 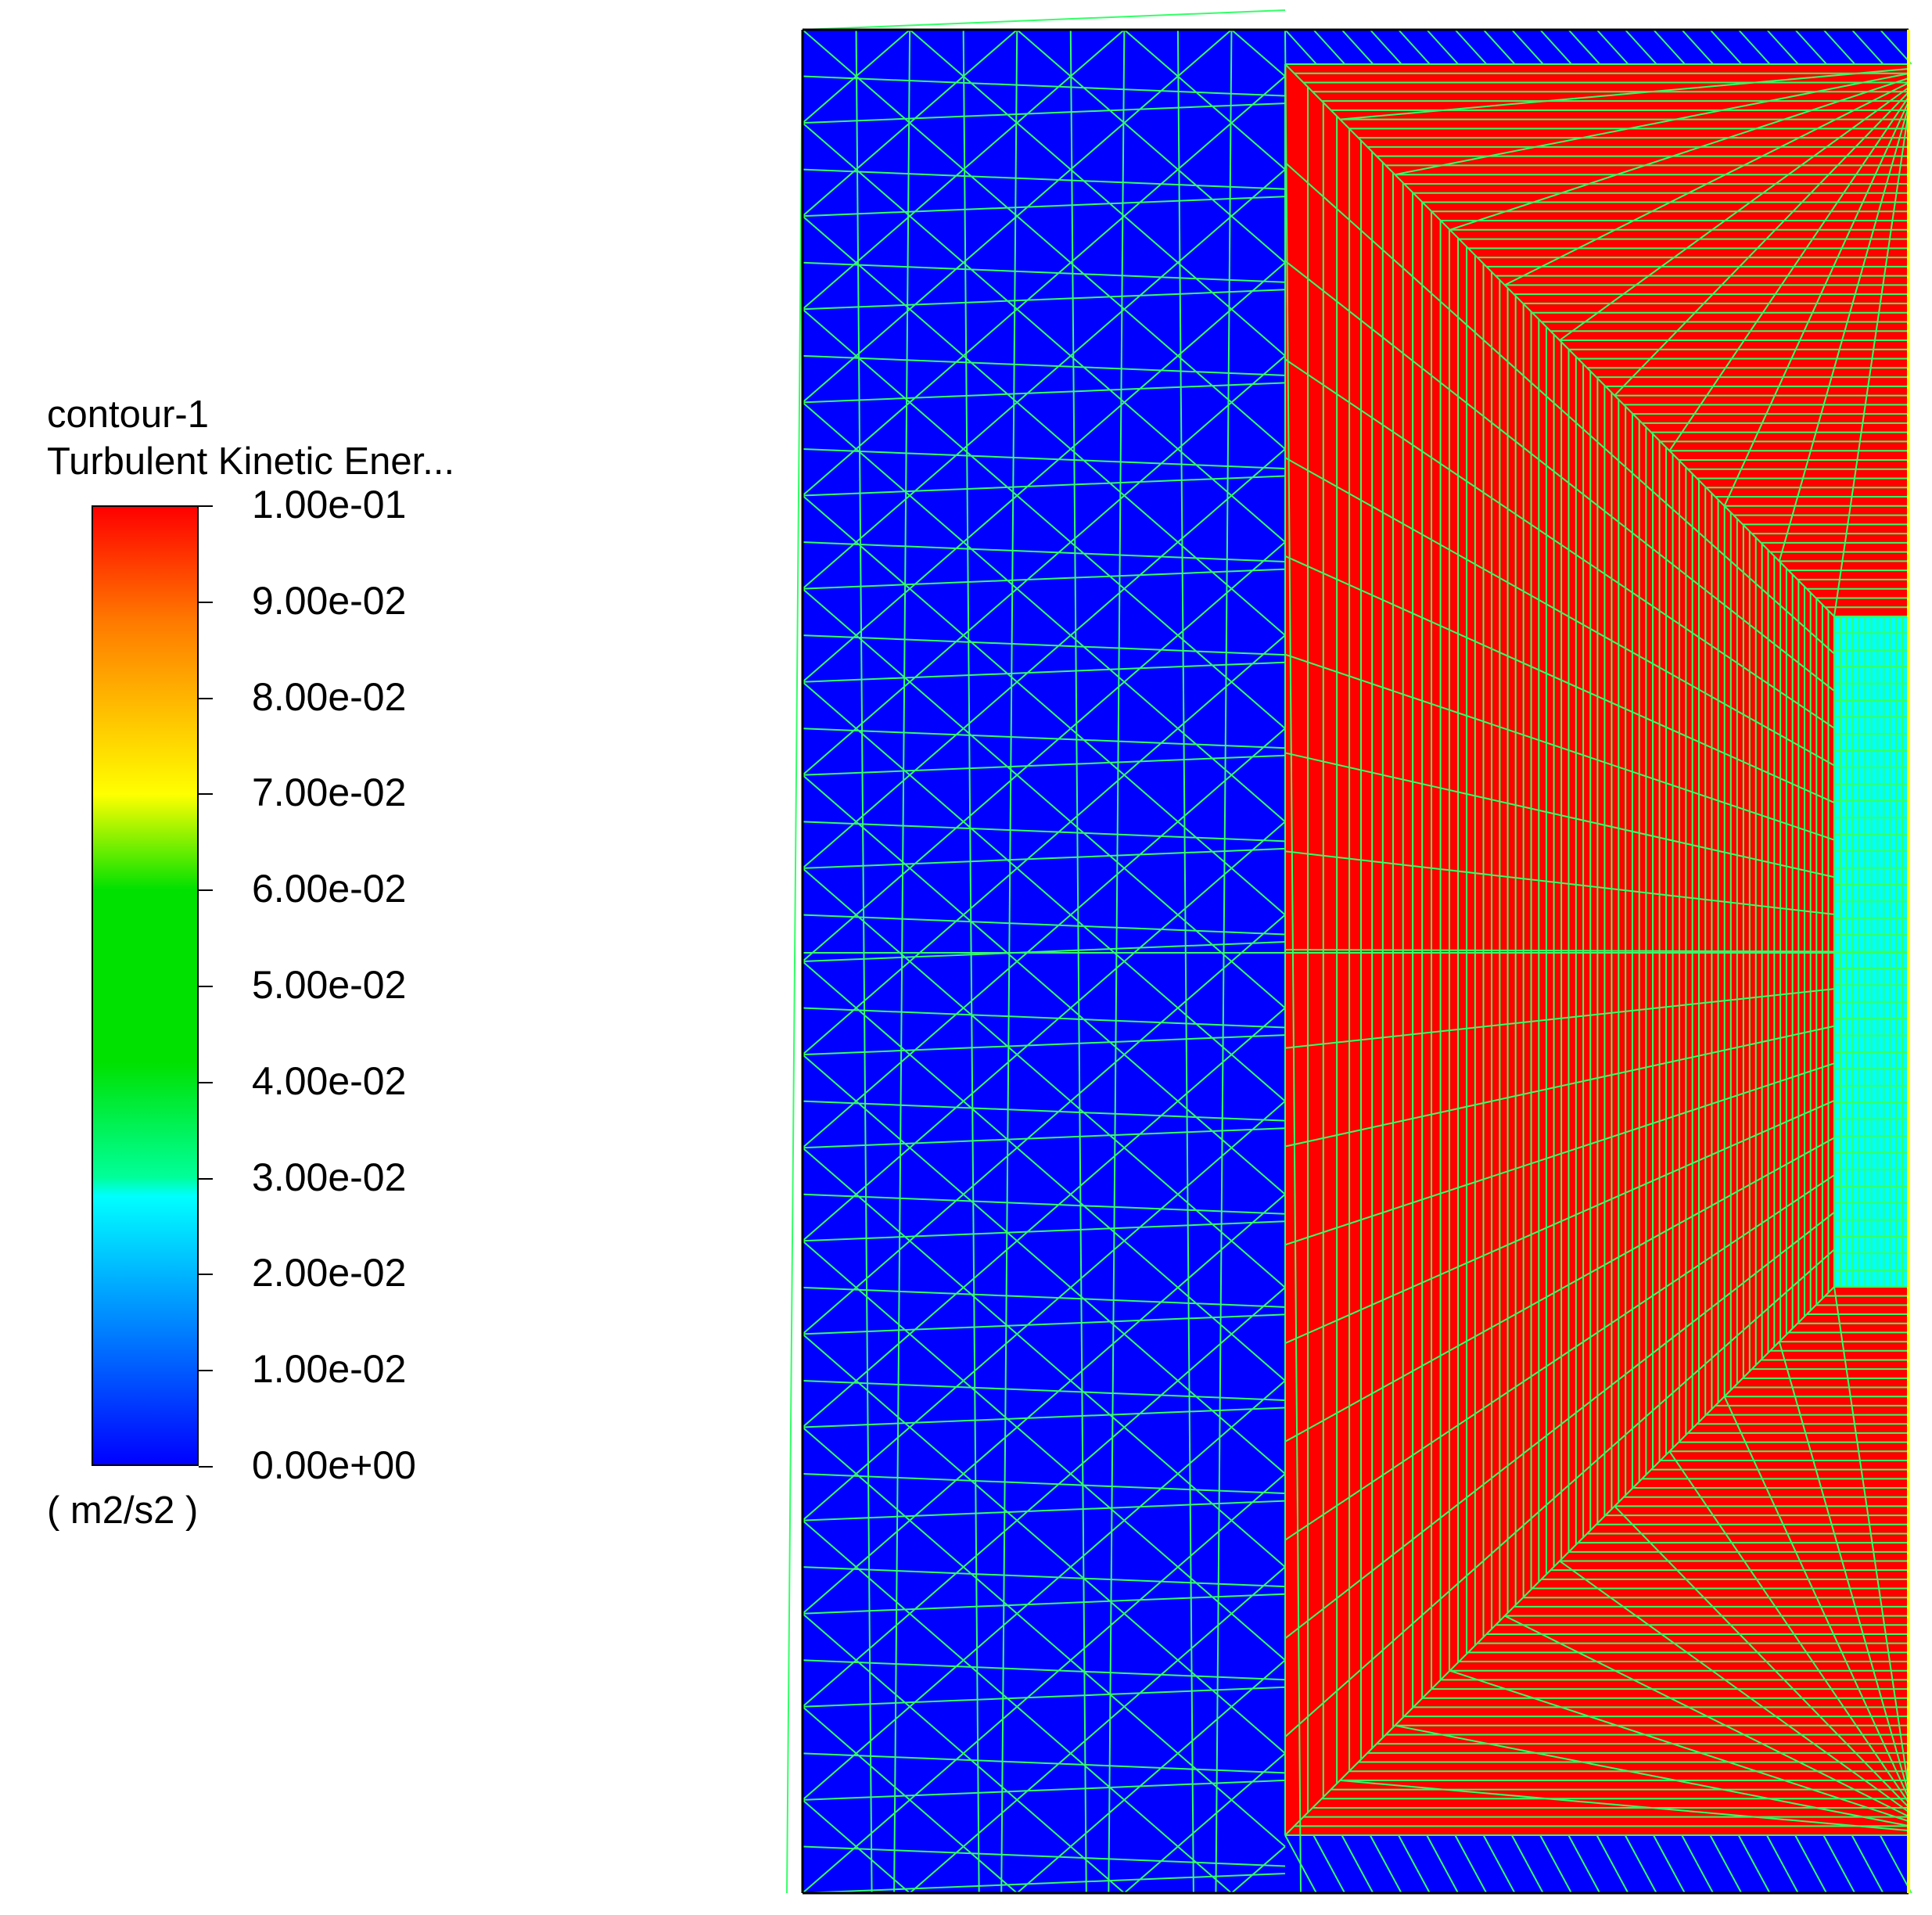 What do you see at coordinates (329, 889) in the screenshot?
I see `colorbar-tick-label: 6.00e-02` at bounding box center [329, 889].